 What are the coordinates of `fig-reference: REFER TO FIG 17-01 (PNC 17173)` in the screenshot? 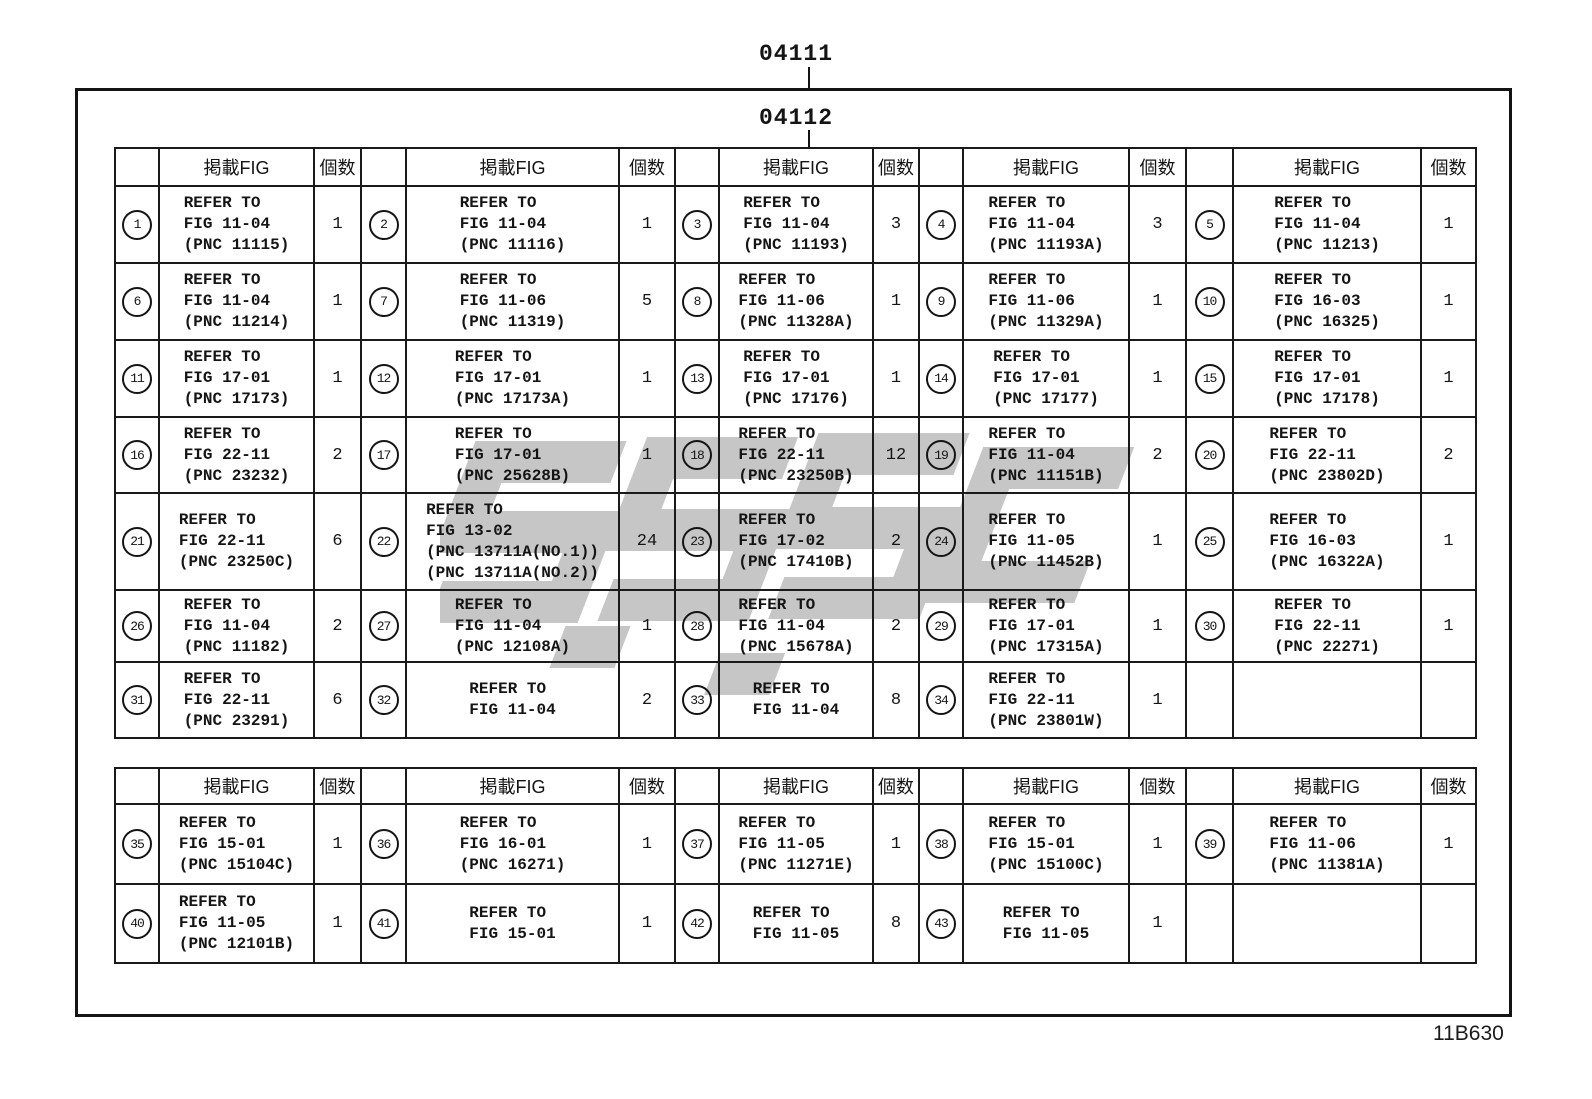 It's located at (237, 378).